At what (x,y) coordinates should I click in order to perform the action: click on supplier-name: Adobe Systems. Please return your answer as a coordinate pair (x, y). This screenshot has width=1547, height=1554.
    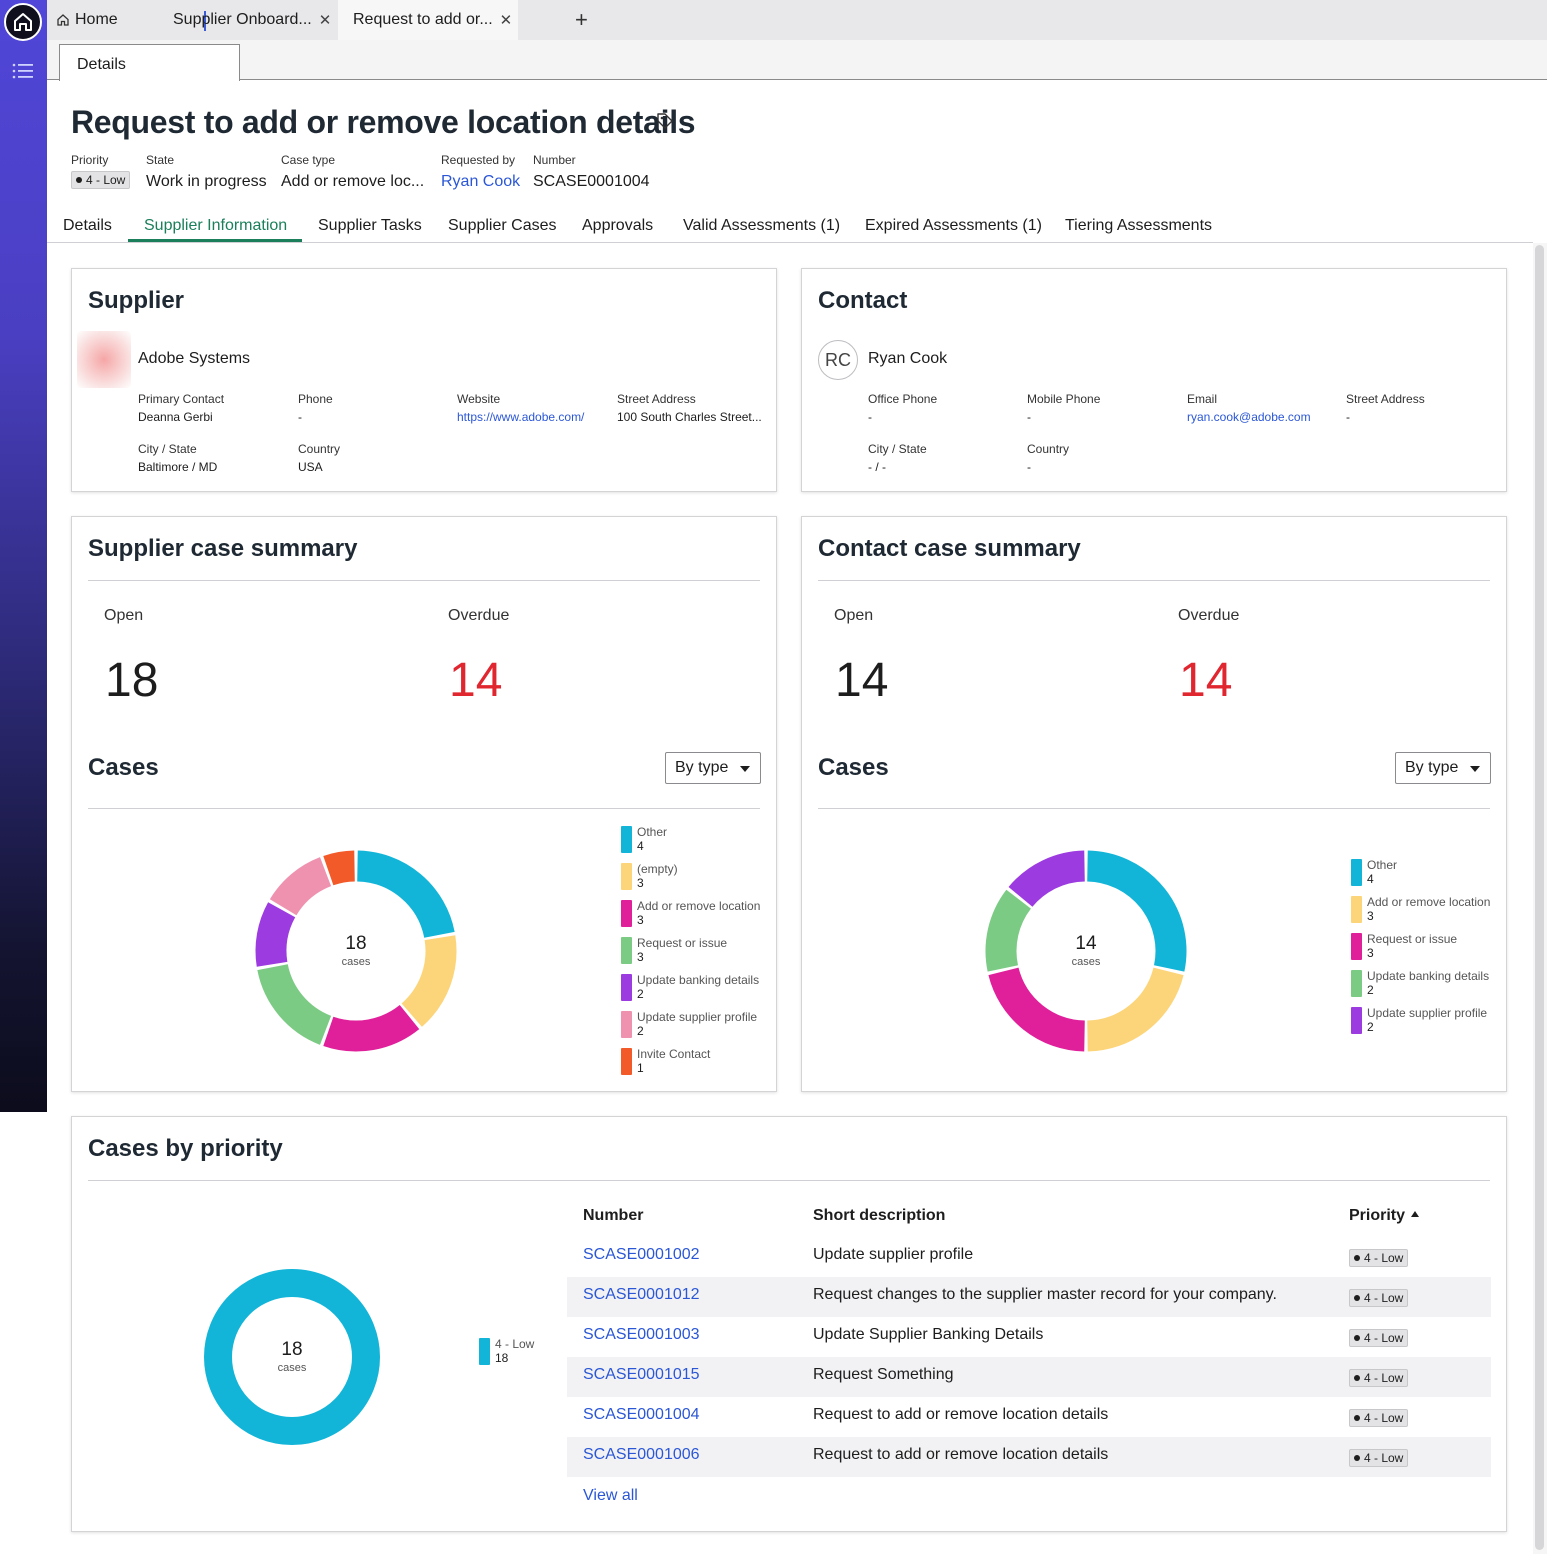
    Looking at the image, I should click on (194, 358).